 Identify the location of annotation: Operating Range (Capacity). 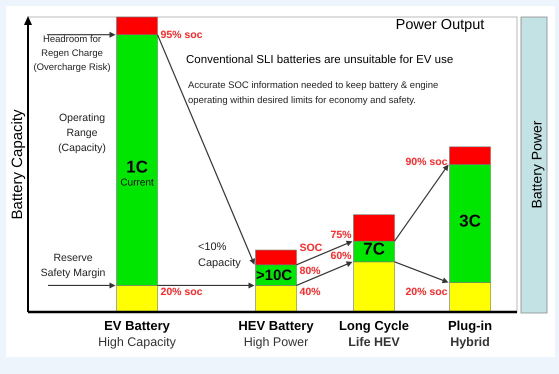
(82, 133).